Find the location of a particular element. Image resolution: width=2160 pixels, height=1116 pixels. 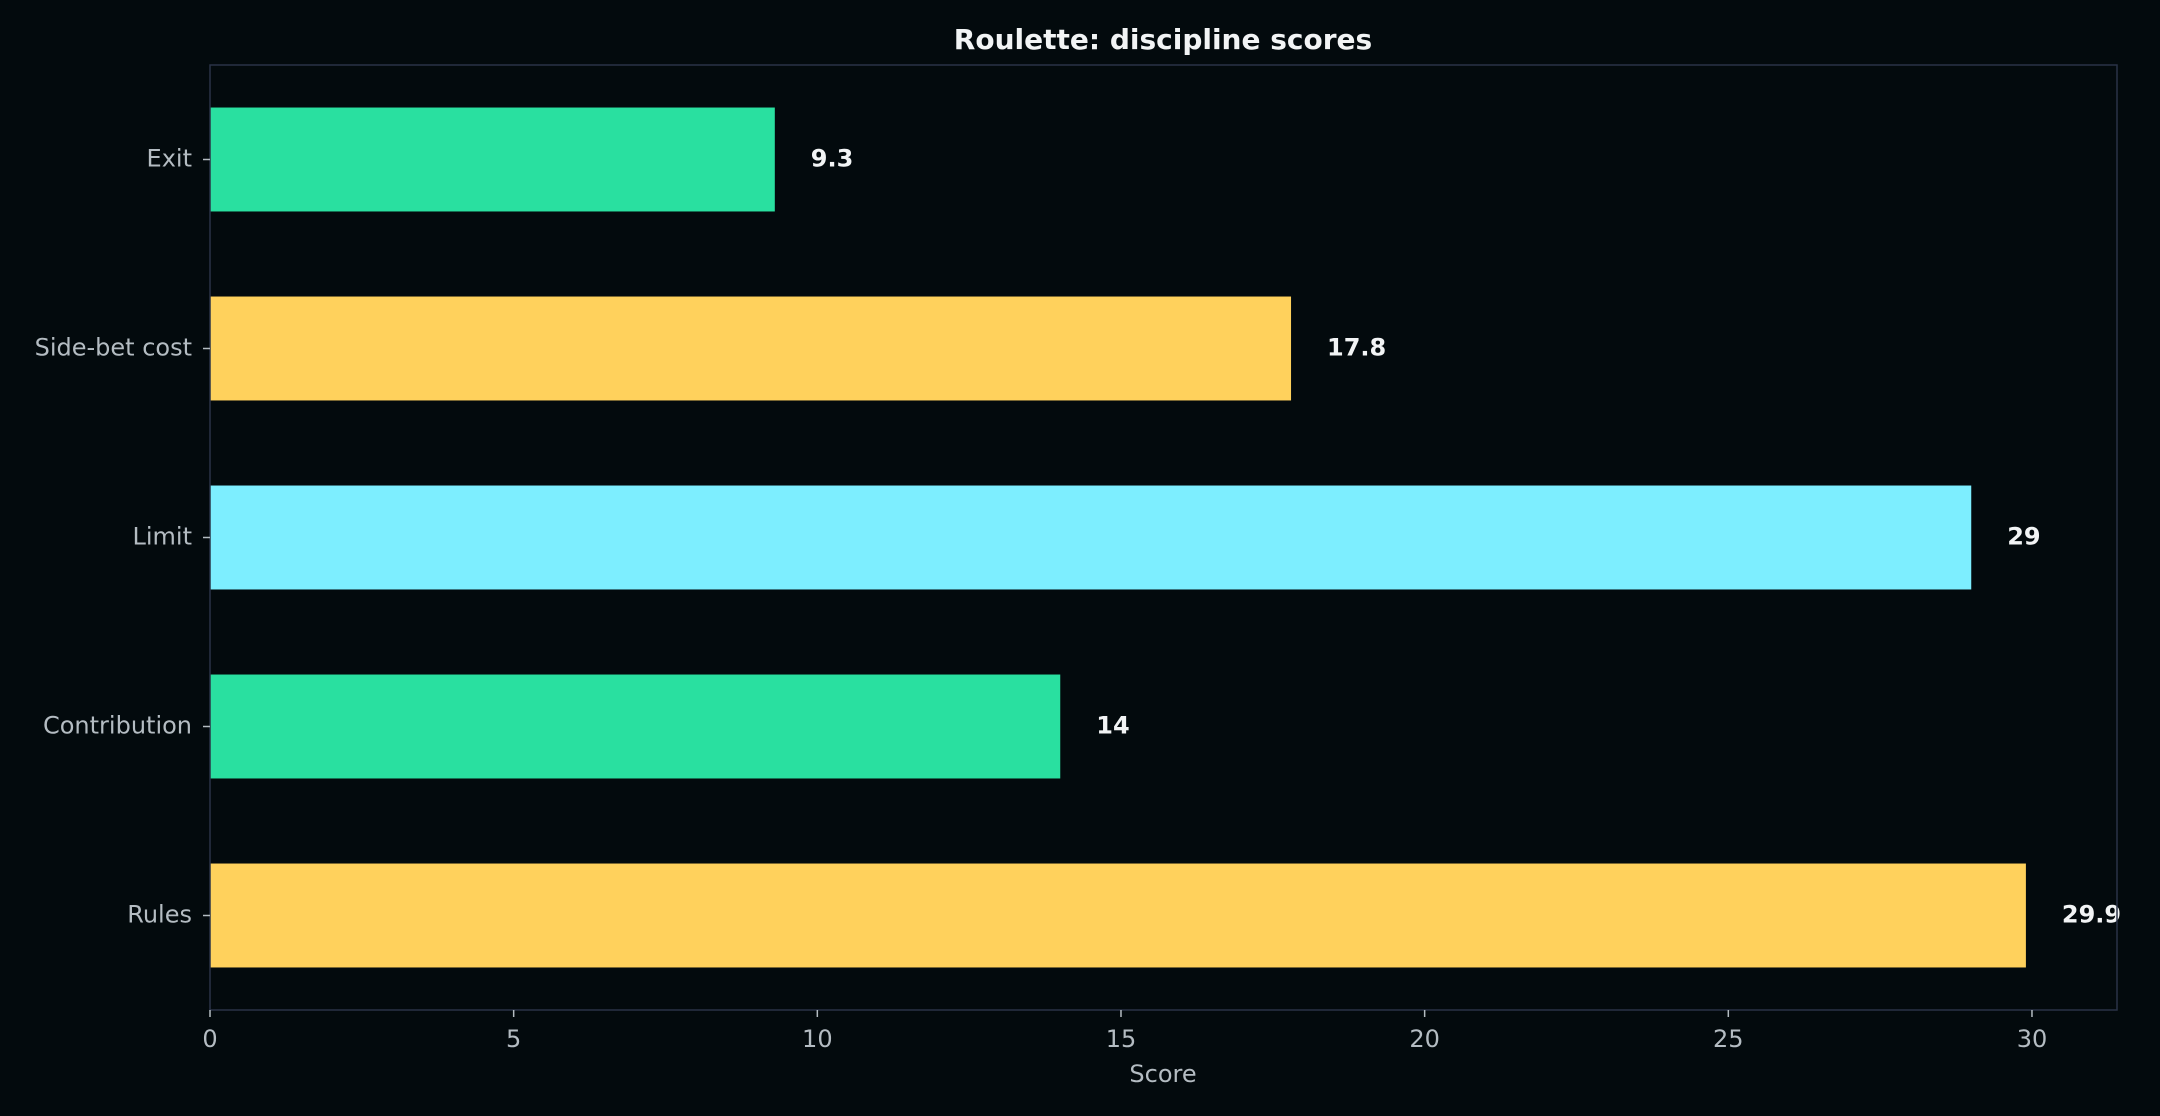

value-label: 14 is located at coordinates (1112, 726).